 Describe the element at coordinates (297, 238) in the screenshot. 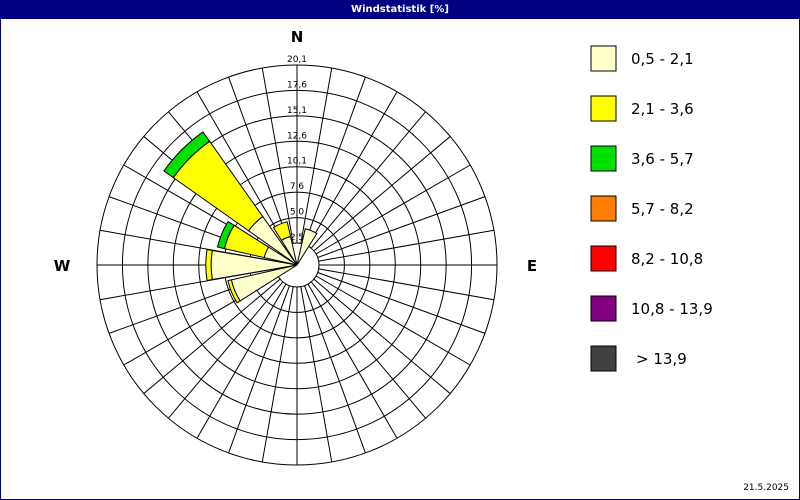

I see `ring-label: 2,5` at that location.